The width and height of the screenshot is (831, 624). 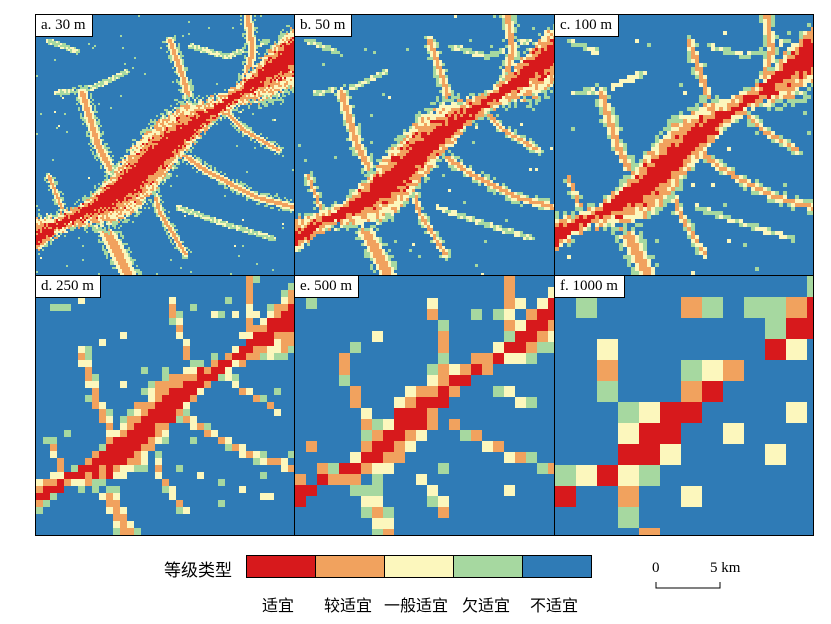 What do you see at coordinates (198, 571) in the screenshot?
I see `legend-title: 等级类型` at bounding box center [198, 571].